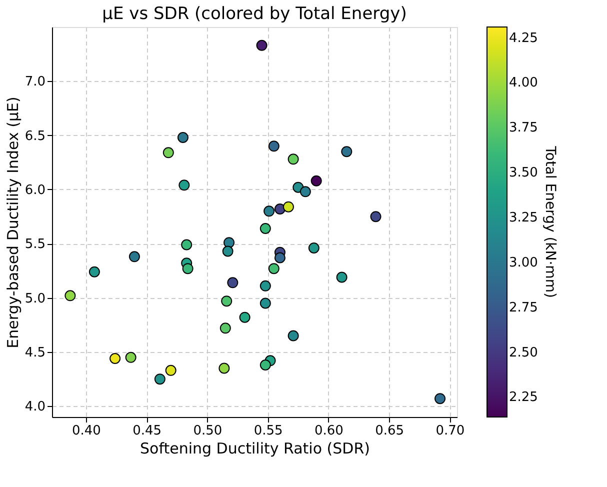 Image resolution: width=607 pixels, height=487 pixels. I want to click on x-axis-title: Softening Ductility Ratio (SDR), so click(255, 449).